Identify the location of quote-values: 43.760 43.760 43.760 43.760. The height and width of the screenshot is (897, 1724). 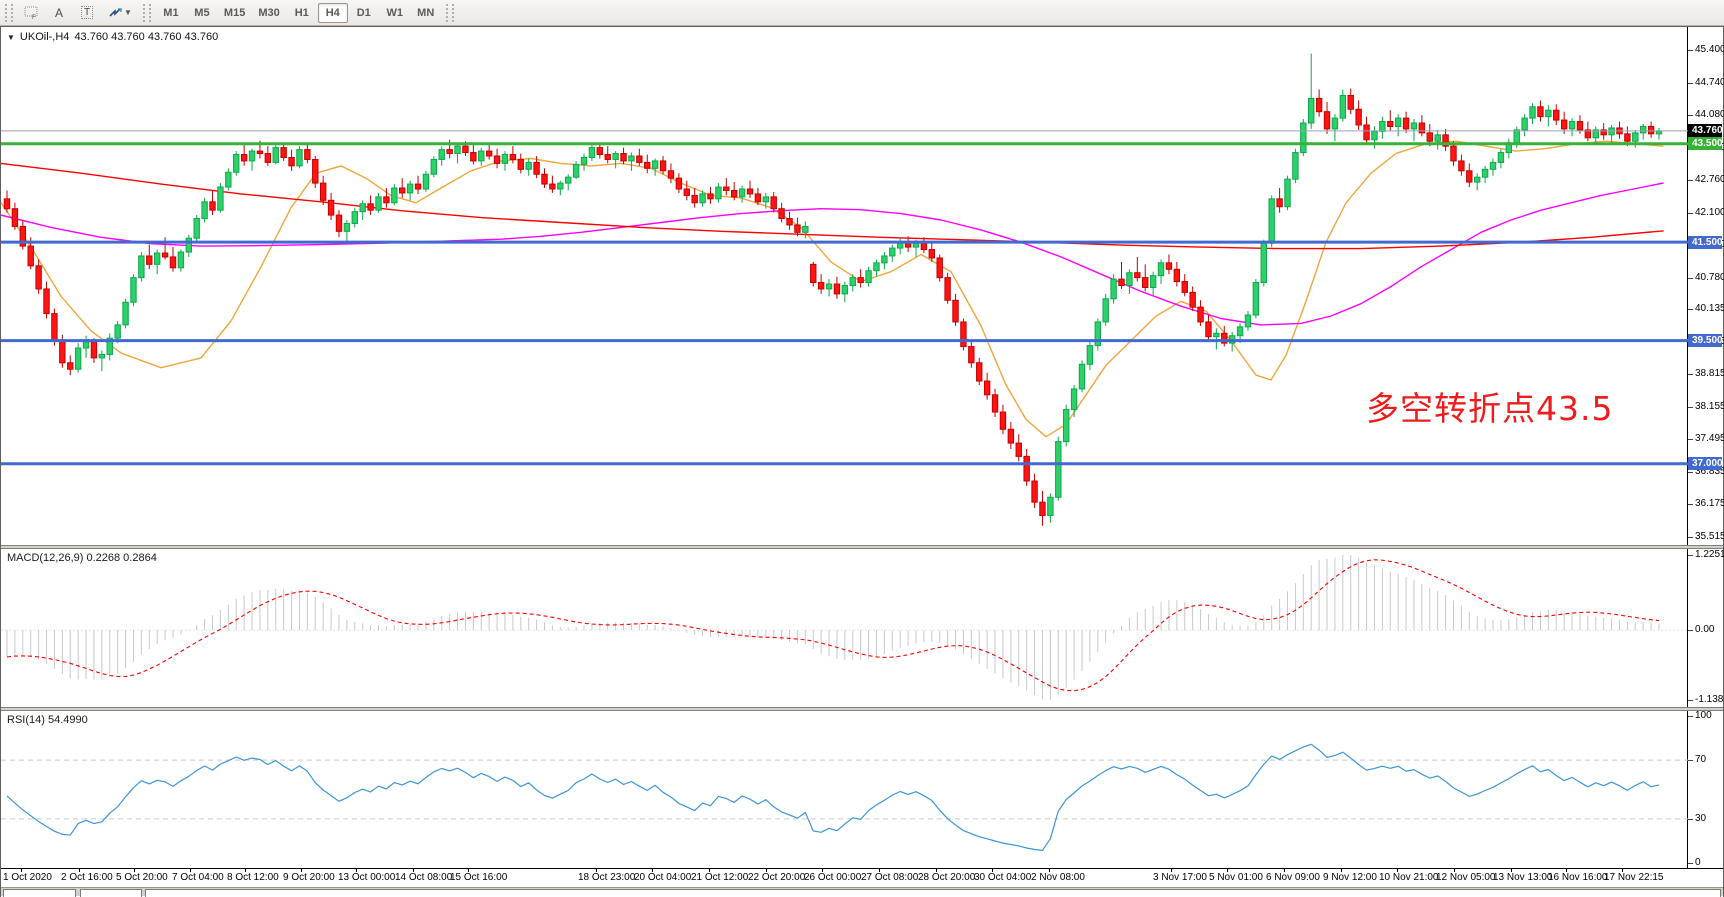
(146, 37).